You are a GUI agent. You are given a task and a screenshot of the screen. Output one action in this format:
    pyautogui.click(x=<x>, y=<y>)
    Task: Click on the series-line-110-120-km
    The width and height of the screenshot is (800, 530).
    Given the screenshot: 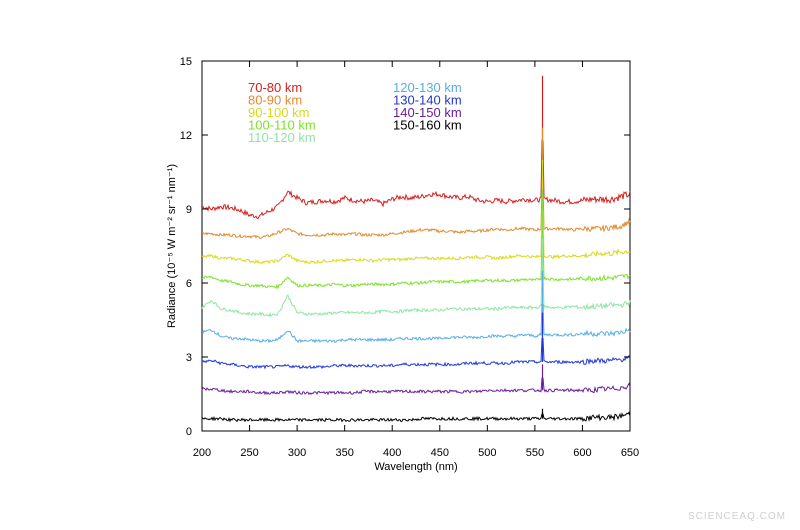 What is the action you would take?
    pyautogui.click(x=416, y=295)
    